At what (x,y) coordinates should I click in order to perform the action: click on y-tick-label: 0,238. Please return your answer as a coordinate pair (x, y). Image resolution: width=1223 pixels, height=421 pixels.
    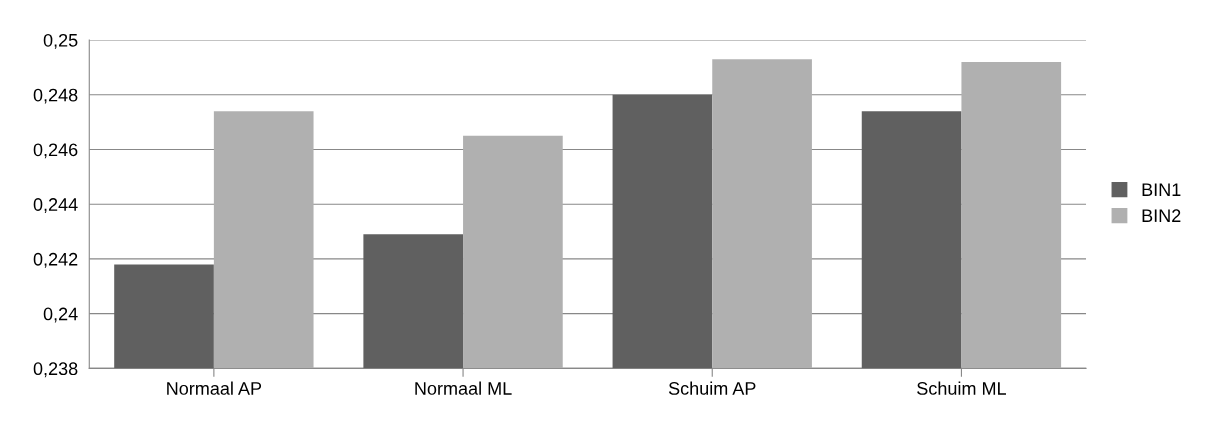
    Looking at the image, I should click on (55, 370).